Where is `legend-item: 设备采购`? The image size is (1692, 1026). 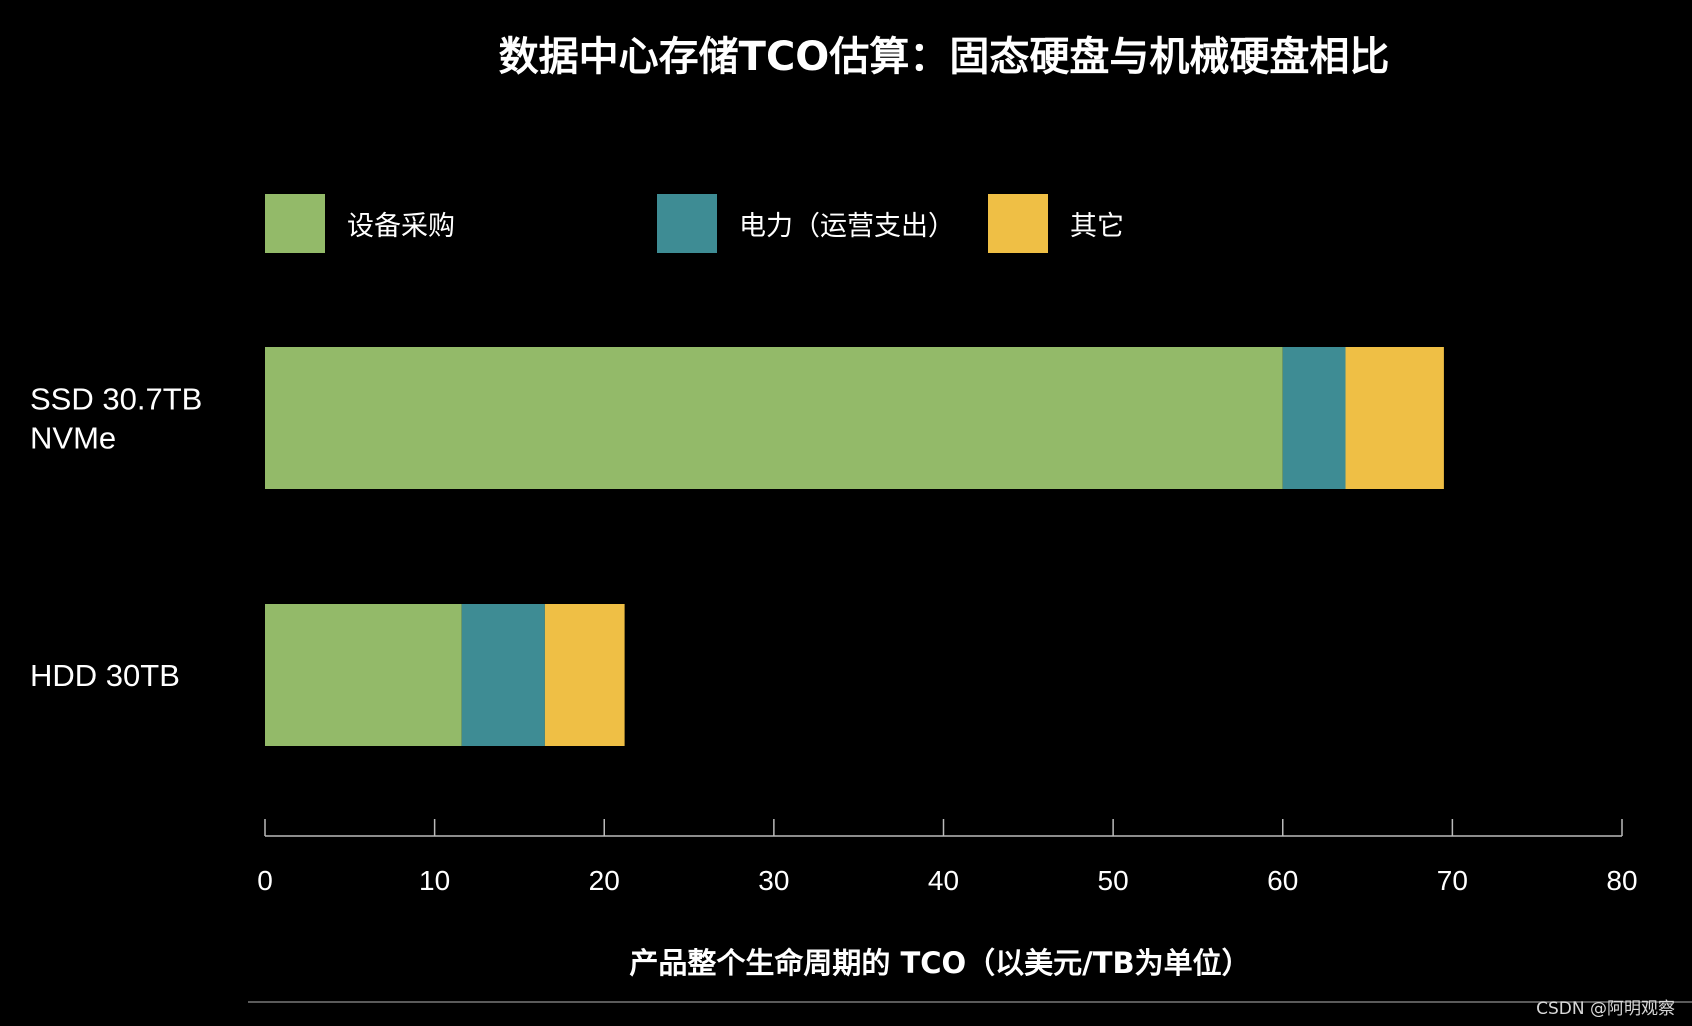 legend-item: 设备采购 is located at coordinates (360, 223).